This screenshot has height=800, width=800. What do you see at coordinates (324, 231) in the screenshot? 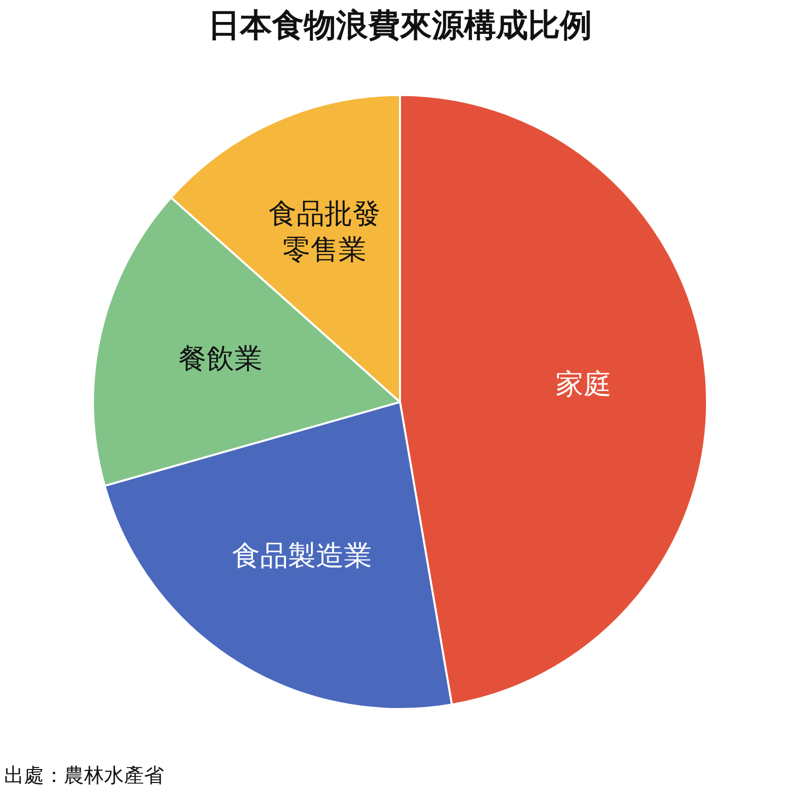
I see `slice-label: 食品批發零售業` at bounding box center [324, 231].